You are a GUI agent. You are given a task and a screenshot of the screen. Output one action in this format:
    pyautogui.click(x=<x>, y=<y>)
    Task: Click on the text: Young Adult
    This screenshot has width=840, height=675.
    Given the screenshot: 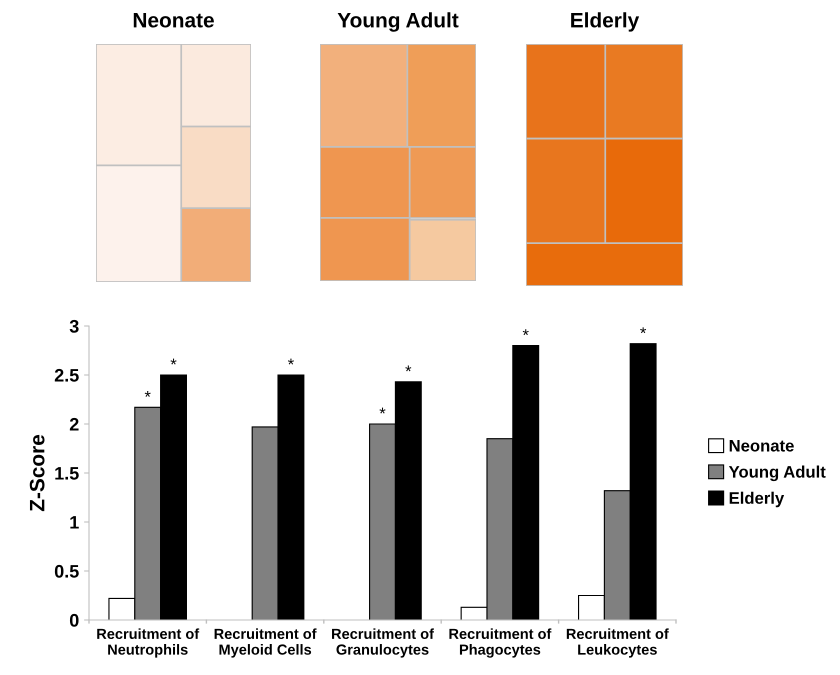 What is the action you would take?
    pyautogui.click(x=398, y=22)
    